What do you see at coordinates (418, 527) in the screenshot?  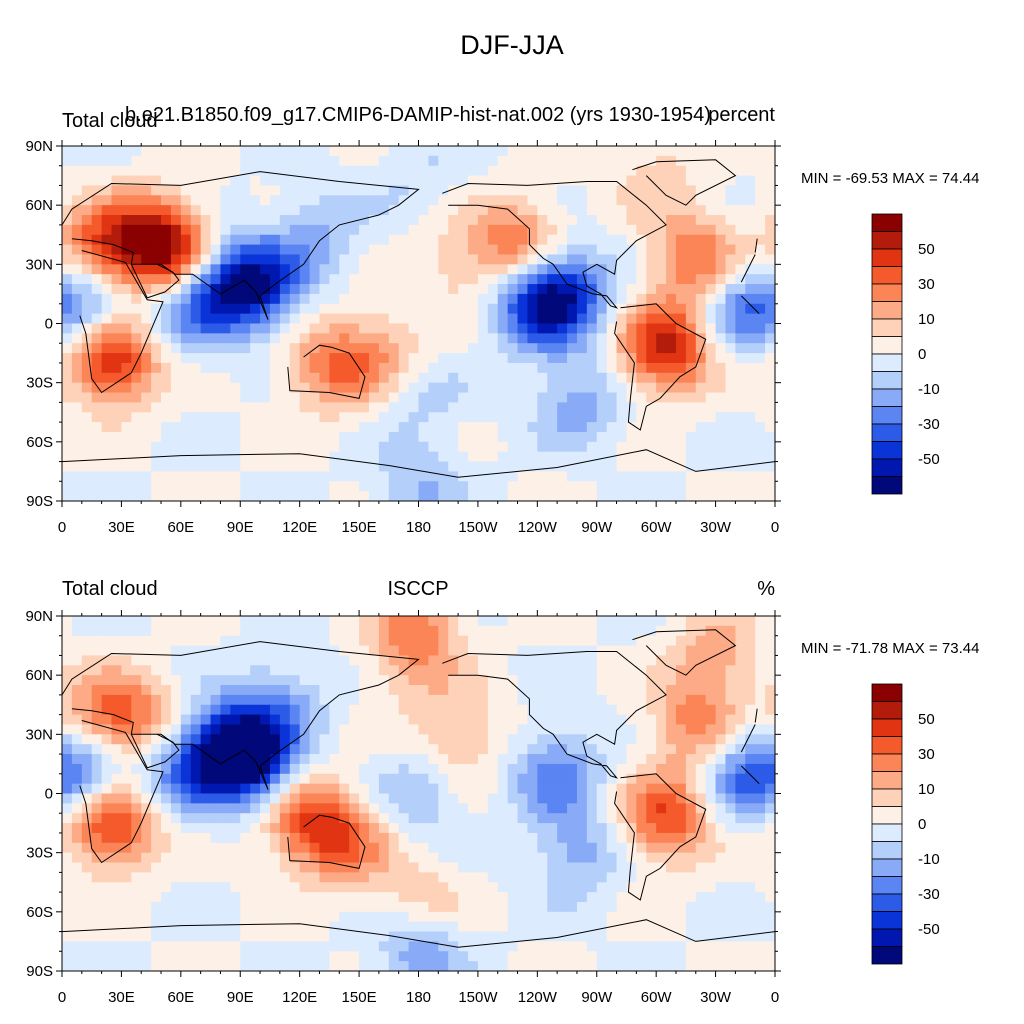 I see `x-tick-label: 180` at bounding box center [418, 527].